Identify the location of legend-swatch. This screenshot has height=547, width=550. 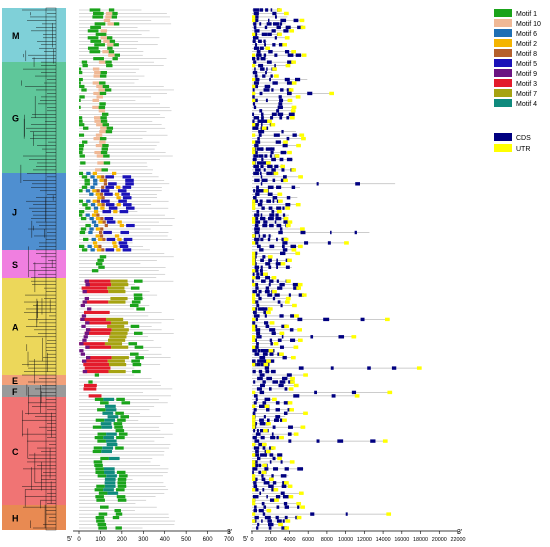
(503, 137).